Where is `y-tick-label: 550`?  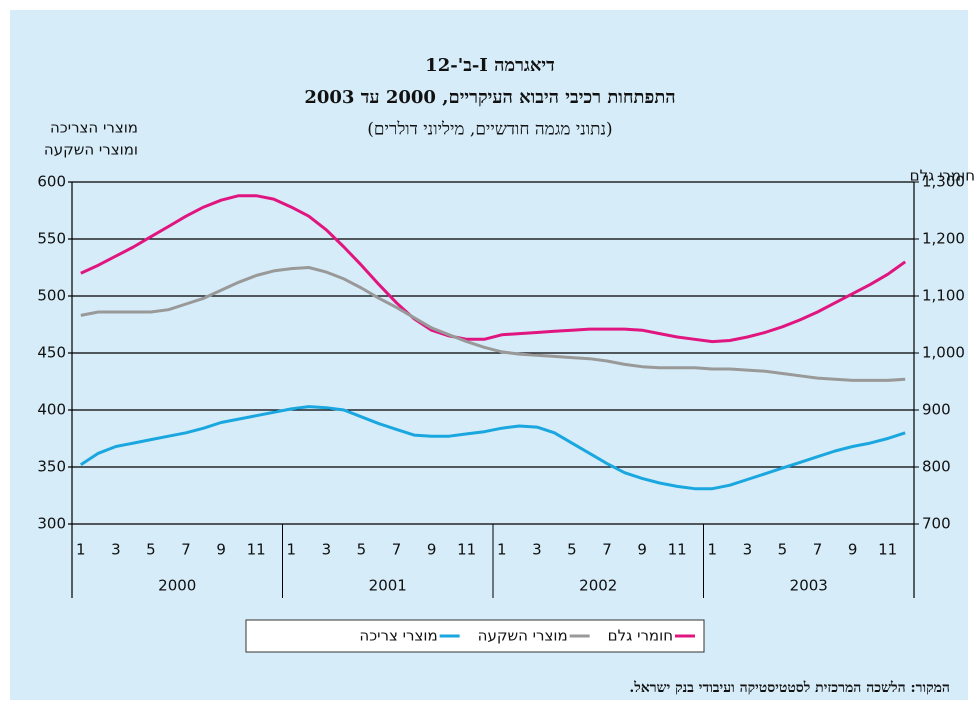 y-tick-label: 550 is located at coordinates (51, 239).